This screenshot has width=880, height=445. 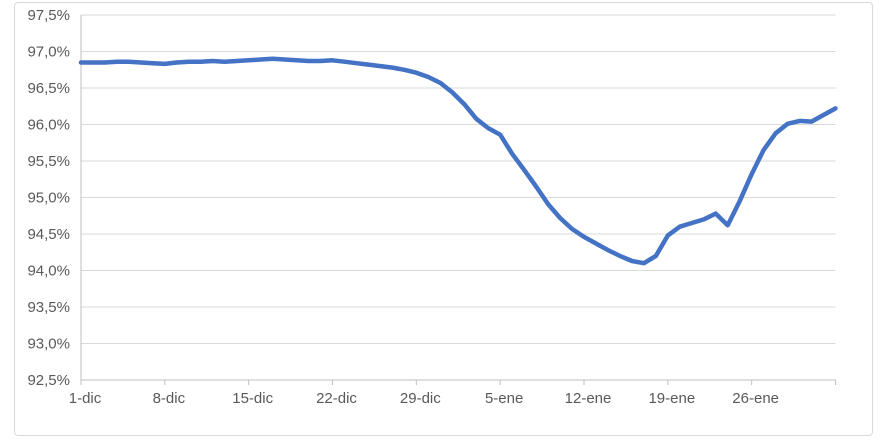 What do you see at coordinates (48, 307) in the screenshot?
I see `y-axis-label: 93,5%` at bounding box center [48, 307].